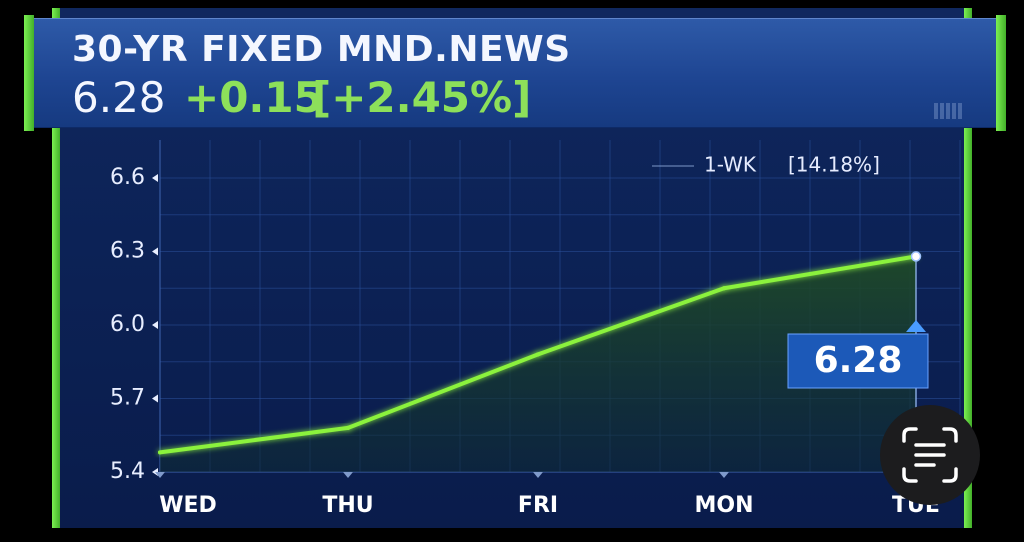 This screenshot has height=542, width=1024. I want to click on legend-label: 1-WK, so click(730, 165).